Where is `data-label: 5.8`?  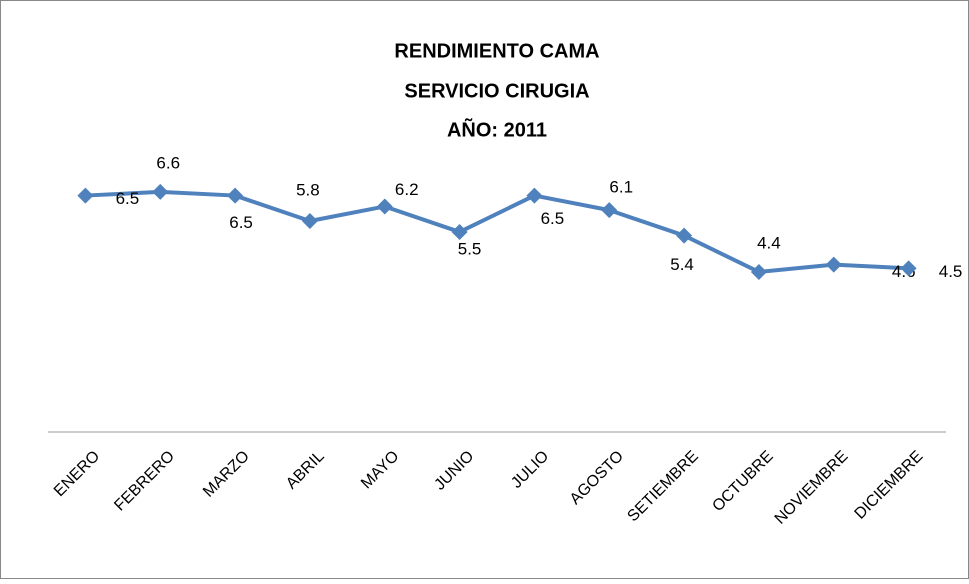 data-label: 5.8 is located at coordinates (308, 190).